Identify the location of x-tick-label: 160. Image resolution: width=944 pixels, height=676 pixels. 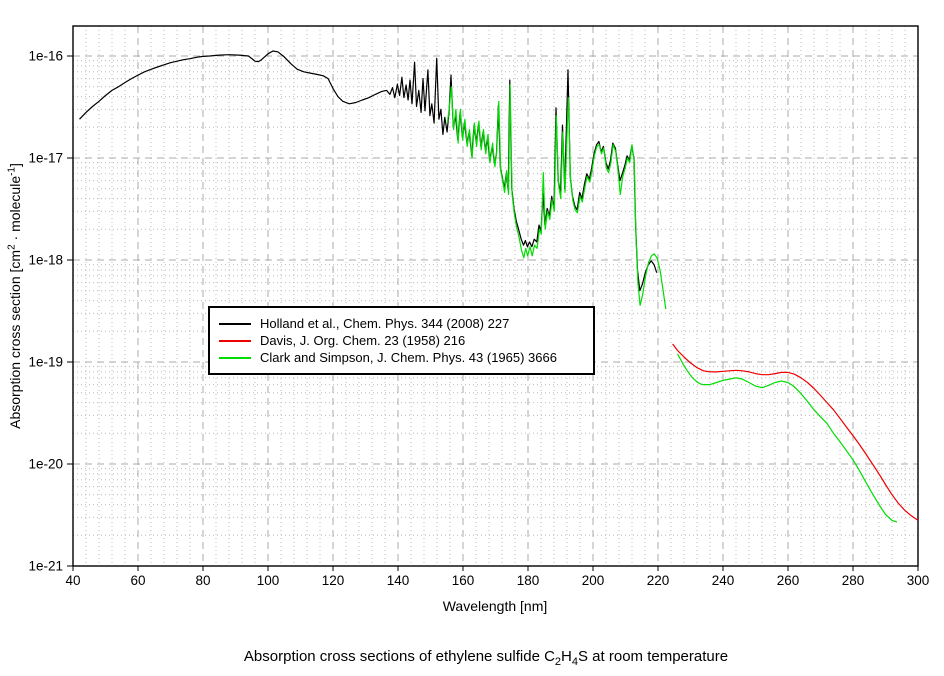
(463, 580).